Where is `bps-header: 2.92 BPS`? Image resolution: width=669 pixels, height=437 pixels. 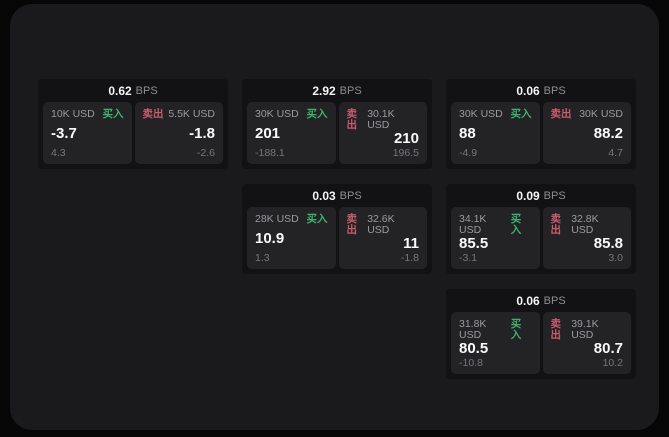
bps-header: 2.92 BPS is located at coordinates (337, 90).